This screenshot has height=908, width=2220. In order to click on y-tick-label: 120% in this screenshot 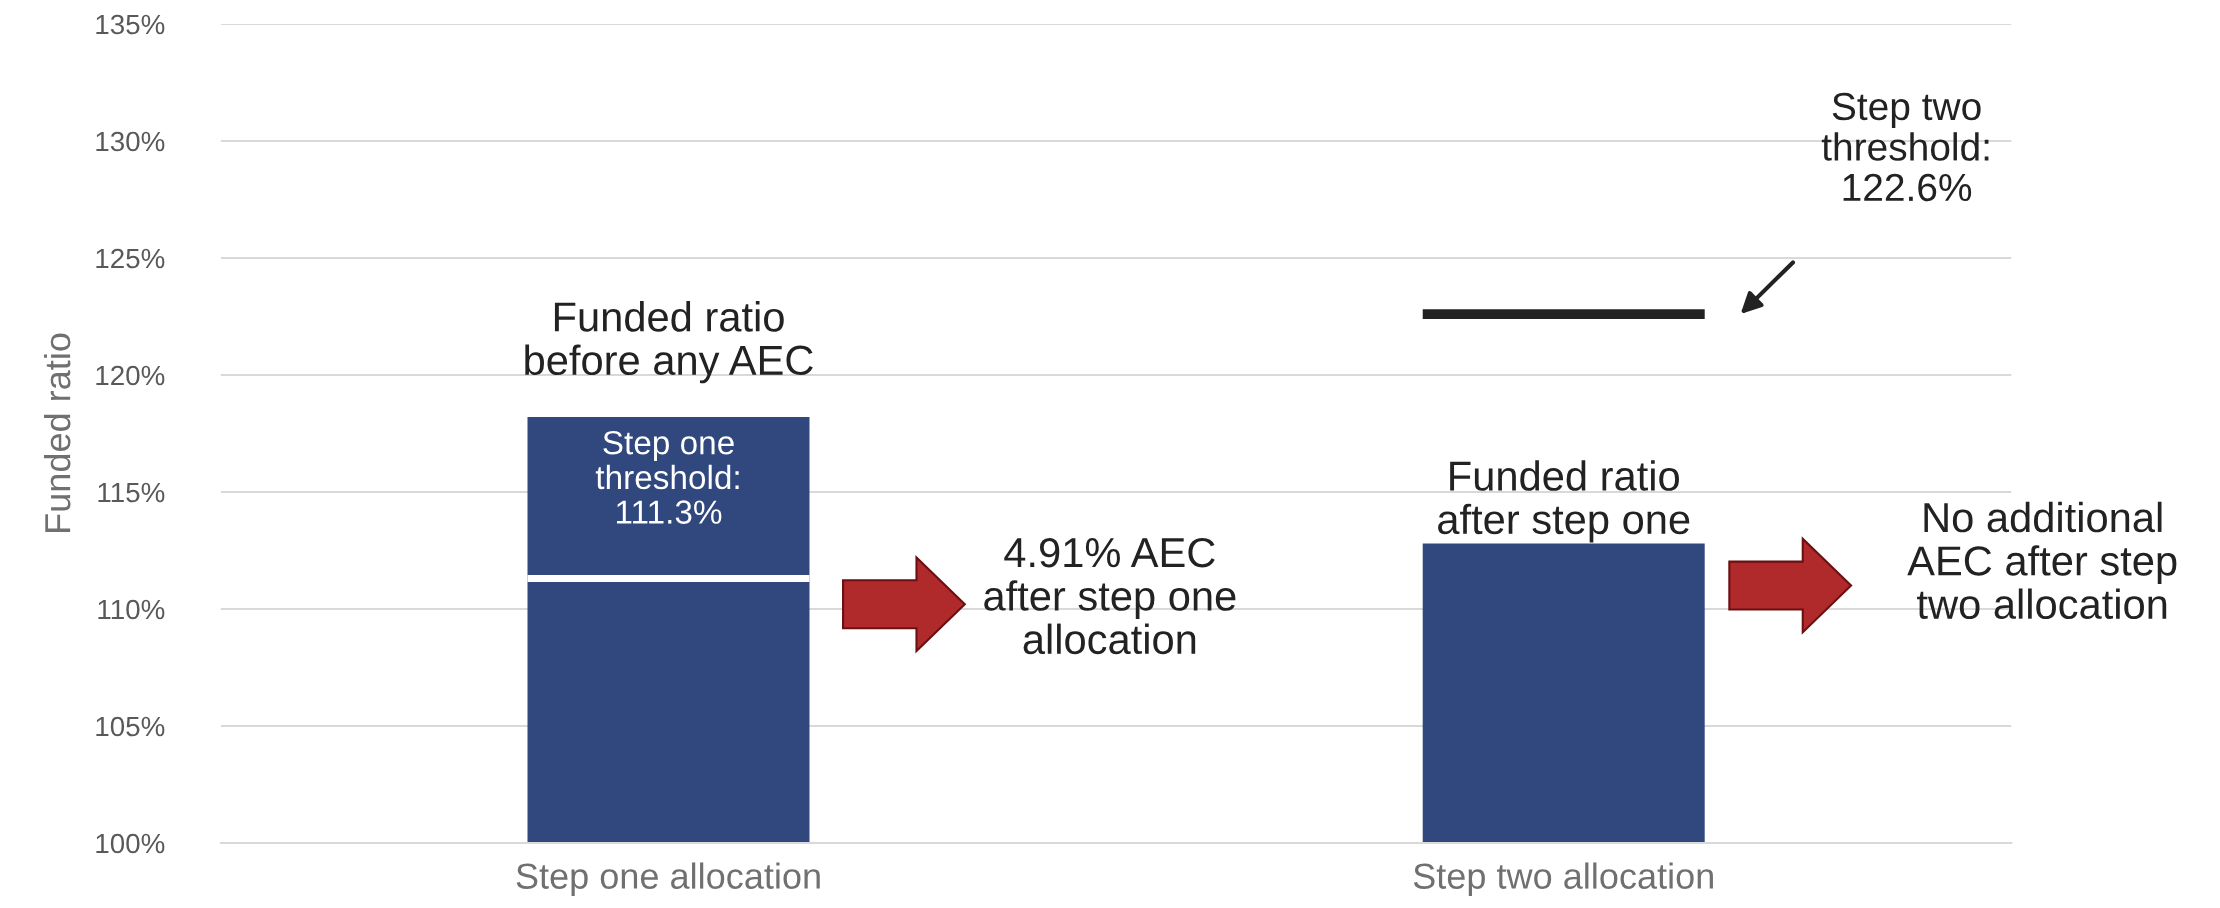, I will do `click(130, 375)`.